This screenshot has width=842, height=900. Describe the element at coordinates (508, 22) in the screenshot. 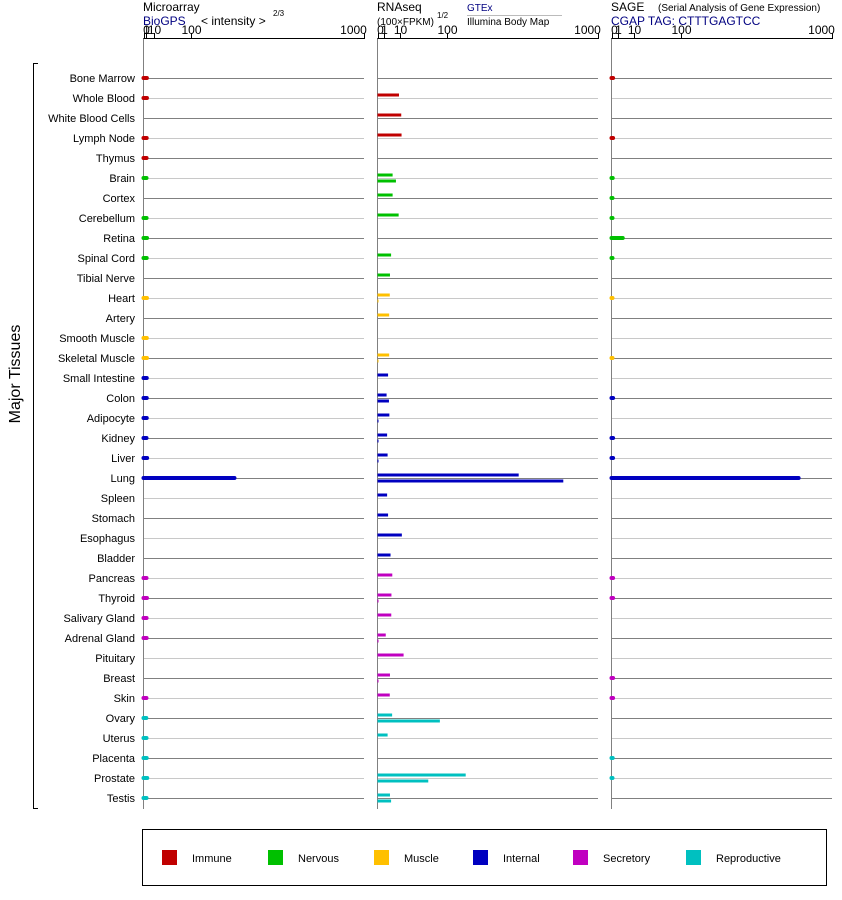

I see `illumina-body-map-label: Illumina Body Map` at that location.